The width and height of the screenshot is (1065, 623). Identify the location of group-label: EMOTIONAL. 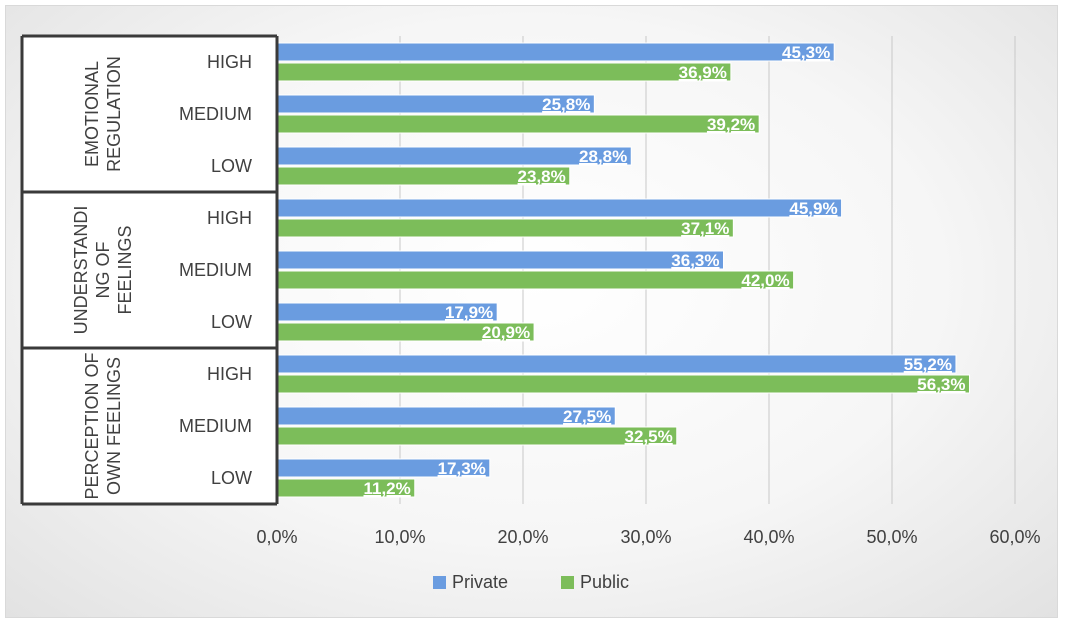
(92, 114).